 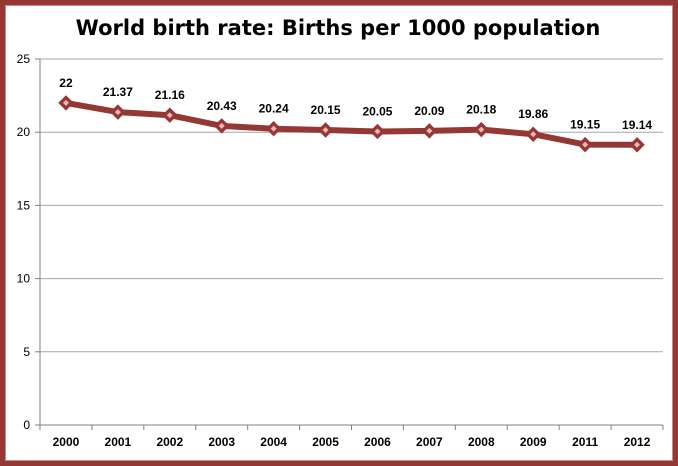 What do you see at coordinates (169, 442) in the screenshot?
I see `x-tick-label: 2002` at bounding box center [169, 442].